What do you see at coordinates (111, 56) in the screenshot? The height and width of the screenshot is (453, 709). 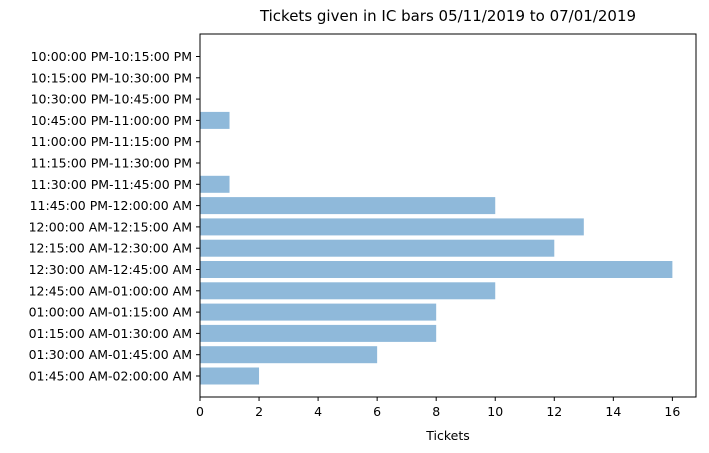 I see `y-tick-label: 10:00:00 PM-10:15:00 PM` at bounding box center [111, 56].